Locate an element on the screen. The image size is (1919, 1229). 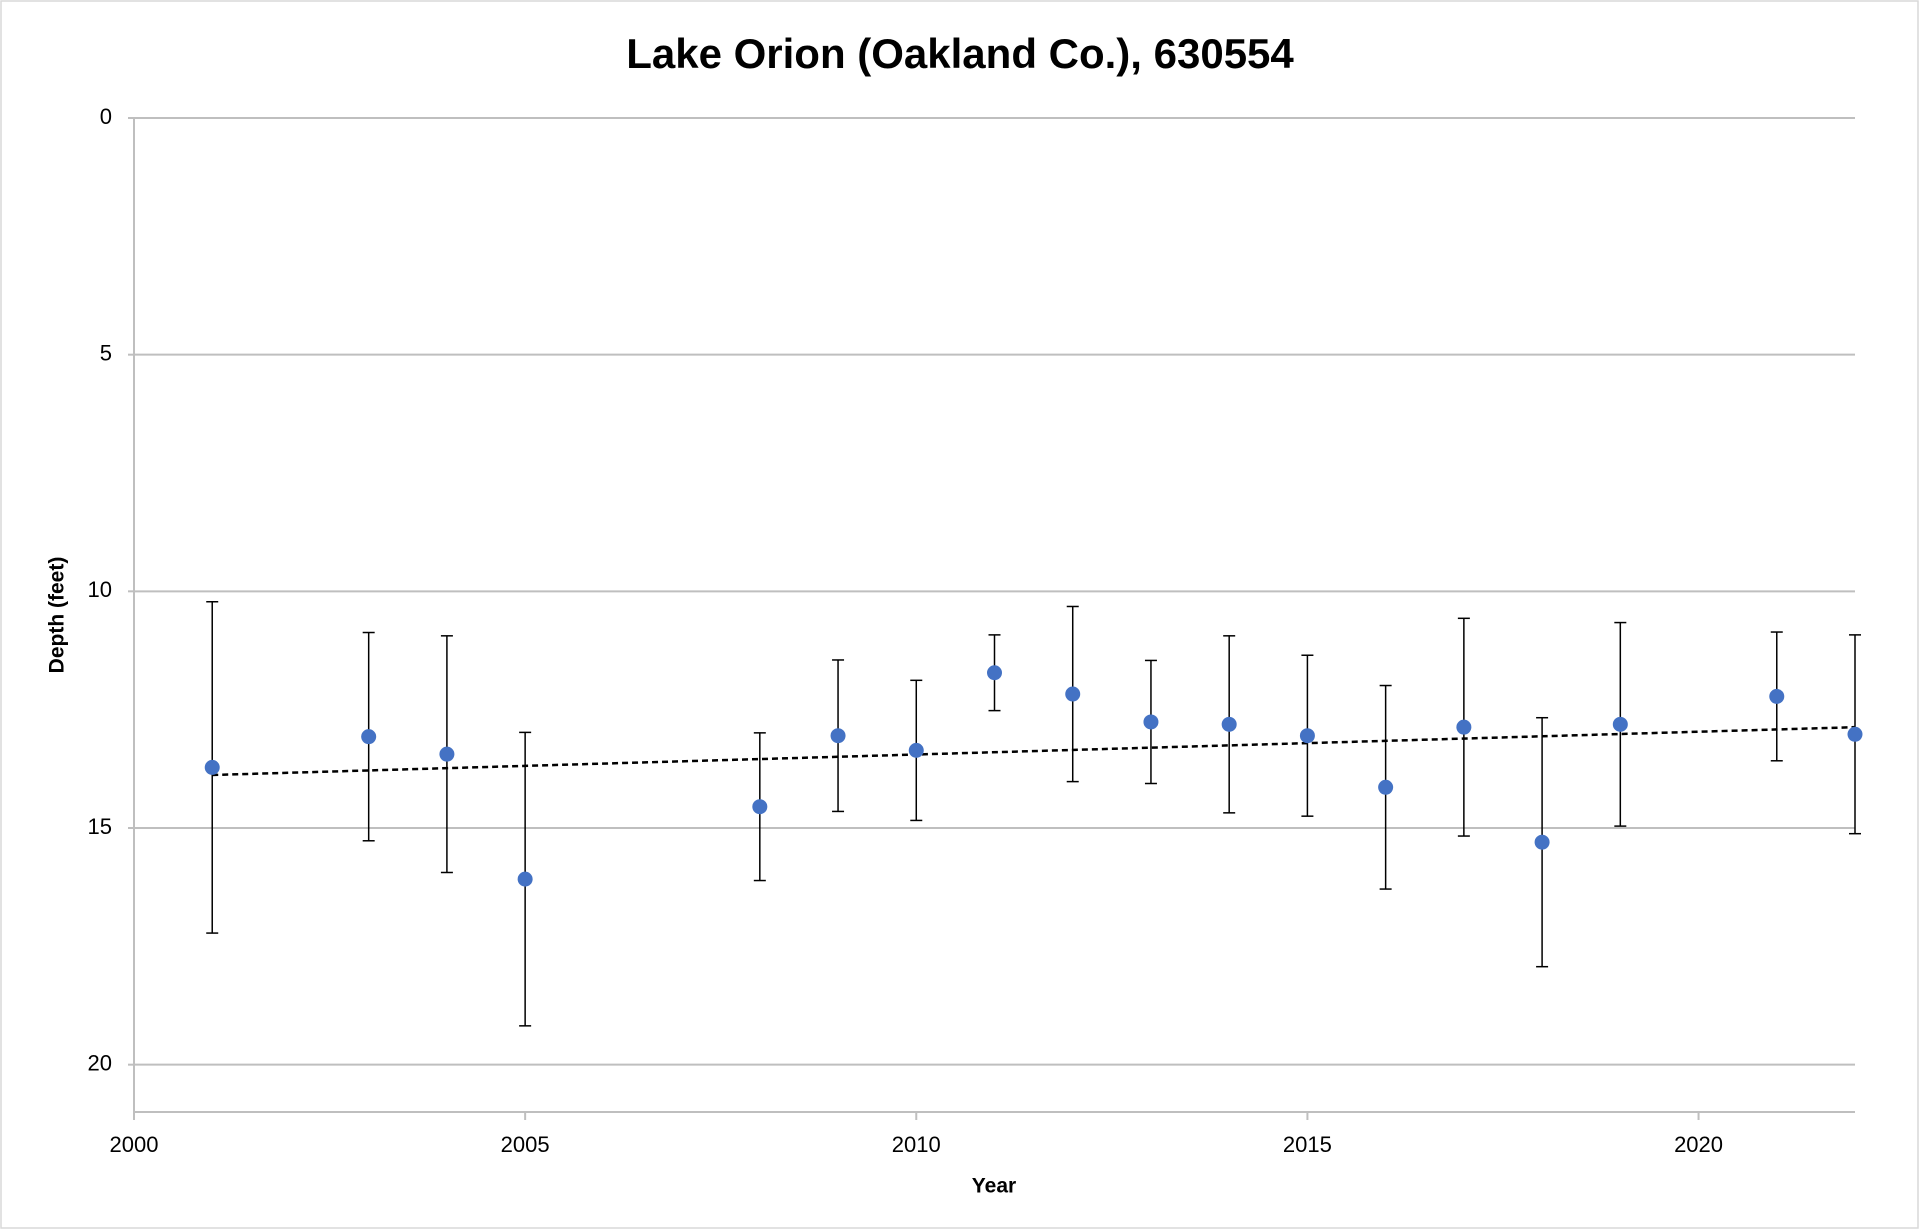
y-tick-label: 0 is located at coordinates (106, 116).